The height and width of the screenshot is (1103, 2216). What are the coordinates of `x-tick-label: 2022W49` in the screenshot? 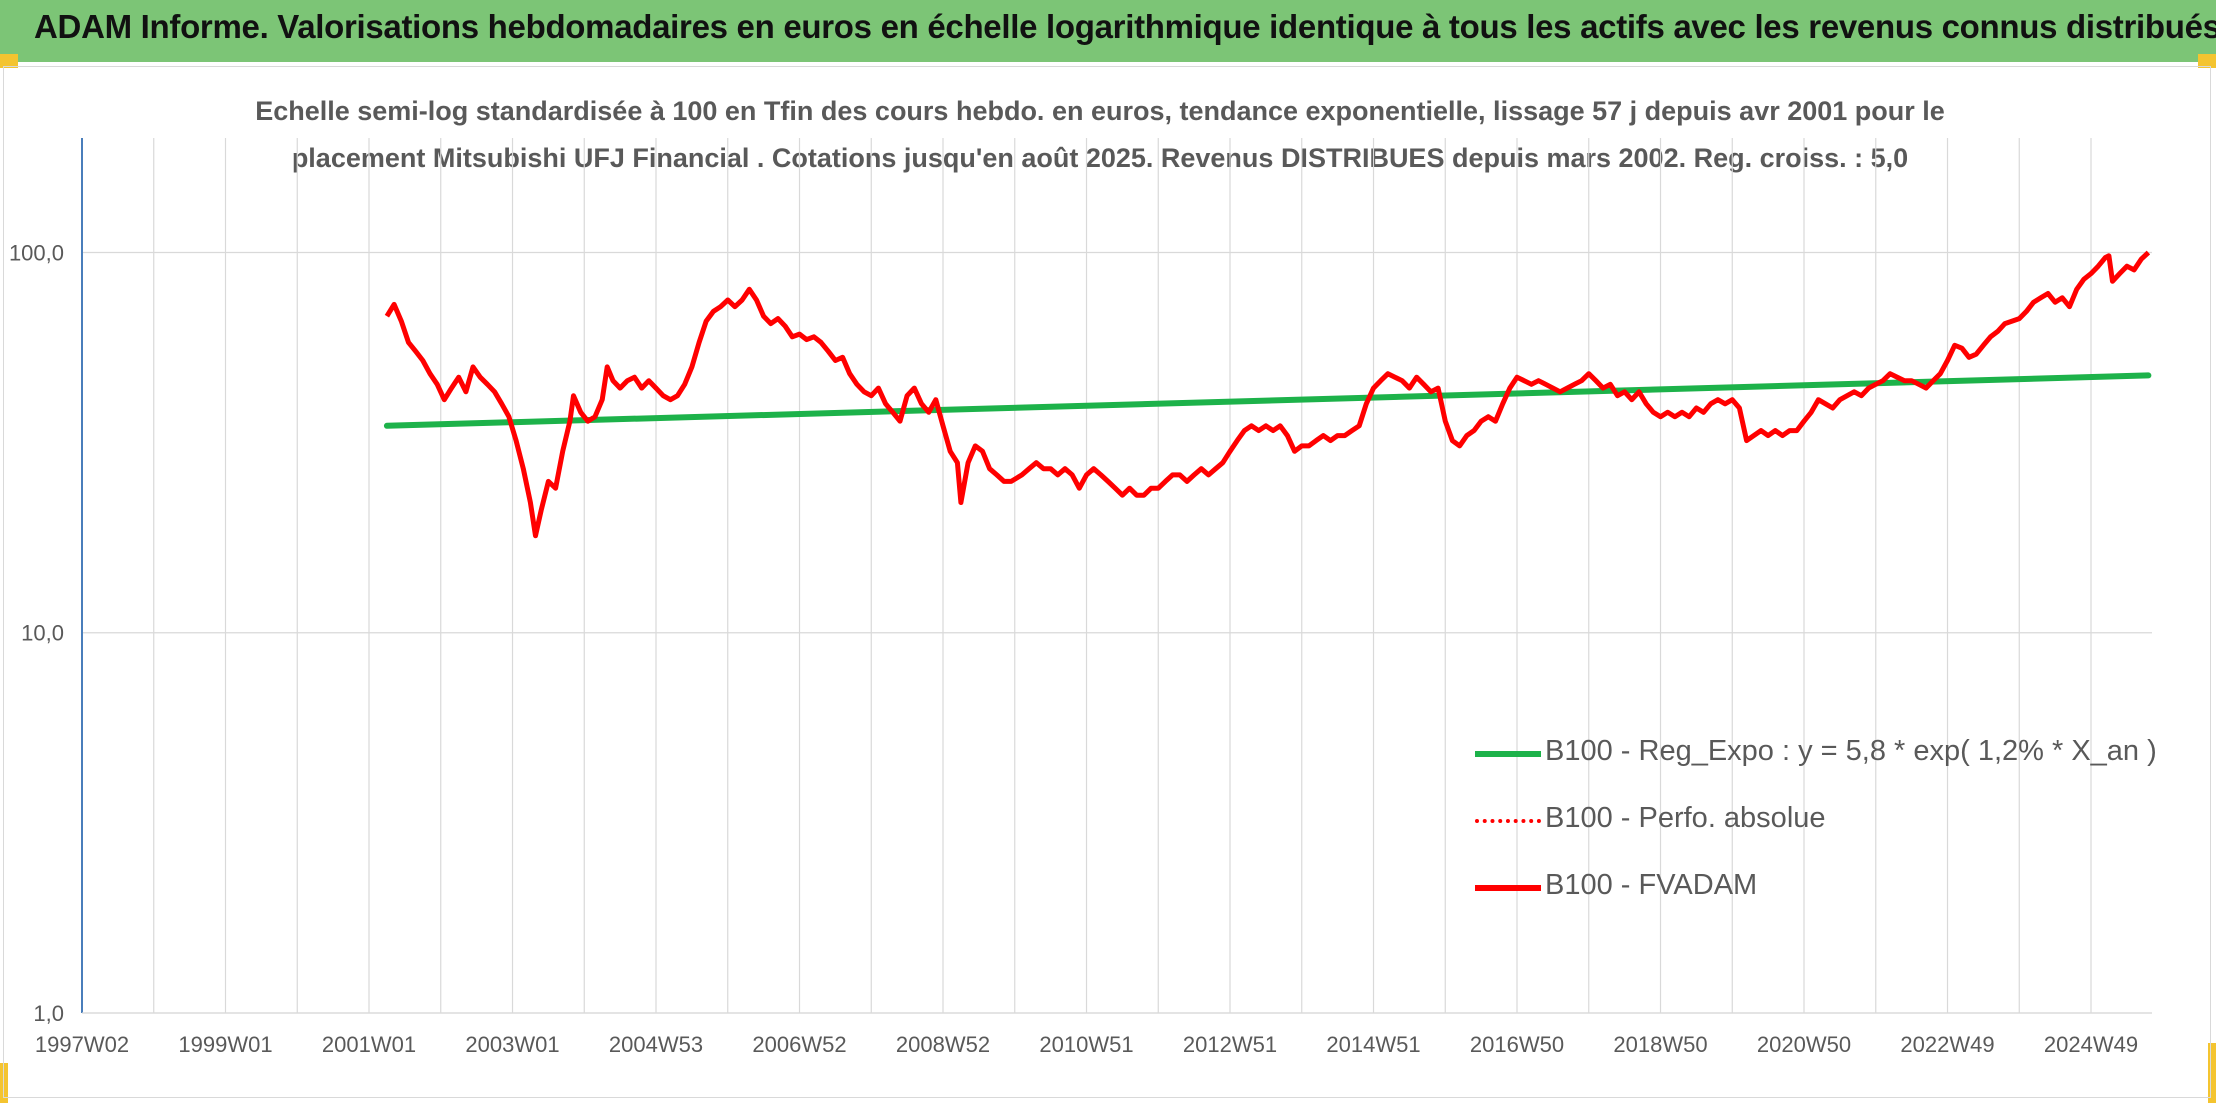 It's located at (1947, 1044).